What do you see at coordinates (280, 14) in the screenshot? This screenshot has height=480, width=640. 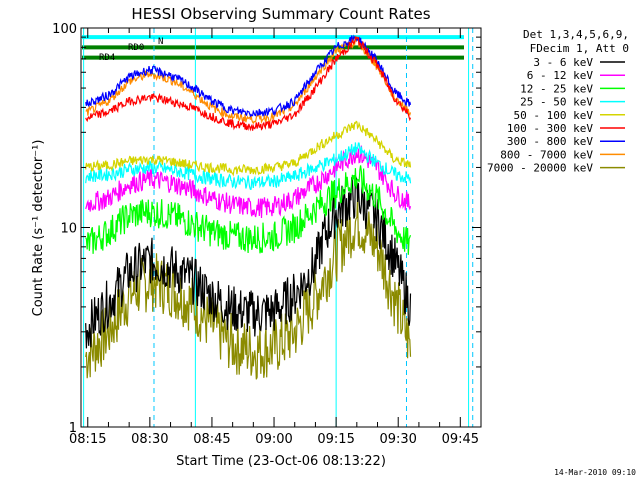 I see `chart-title: HESSI Observing Summary Count Rates` at bounding box center [280, 14].